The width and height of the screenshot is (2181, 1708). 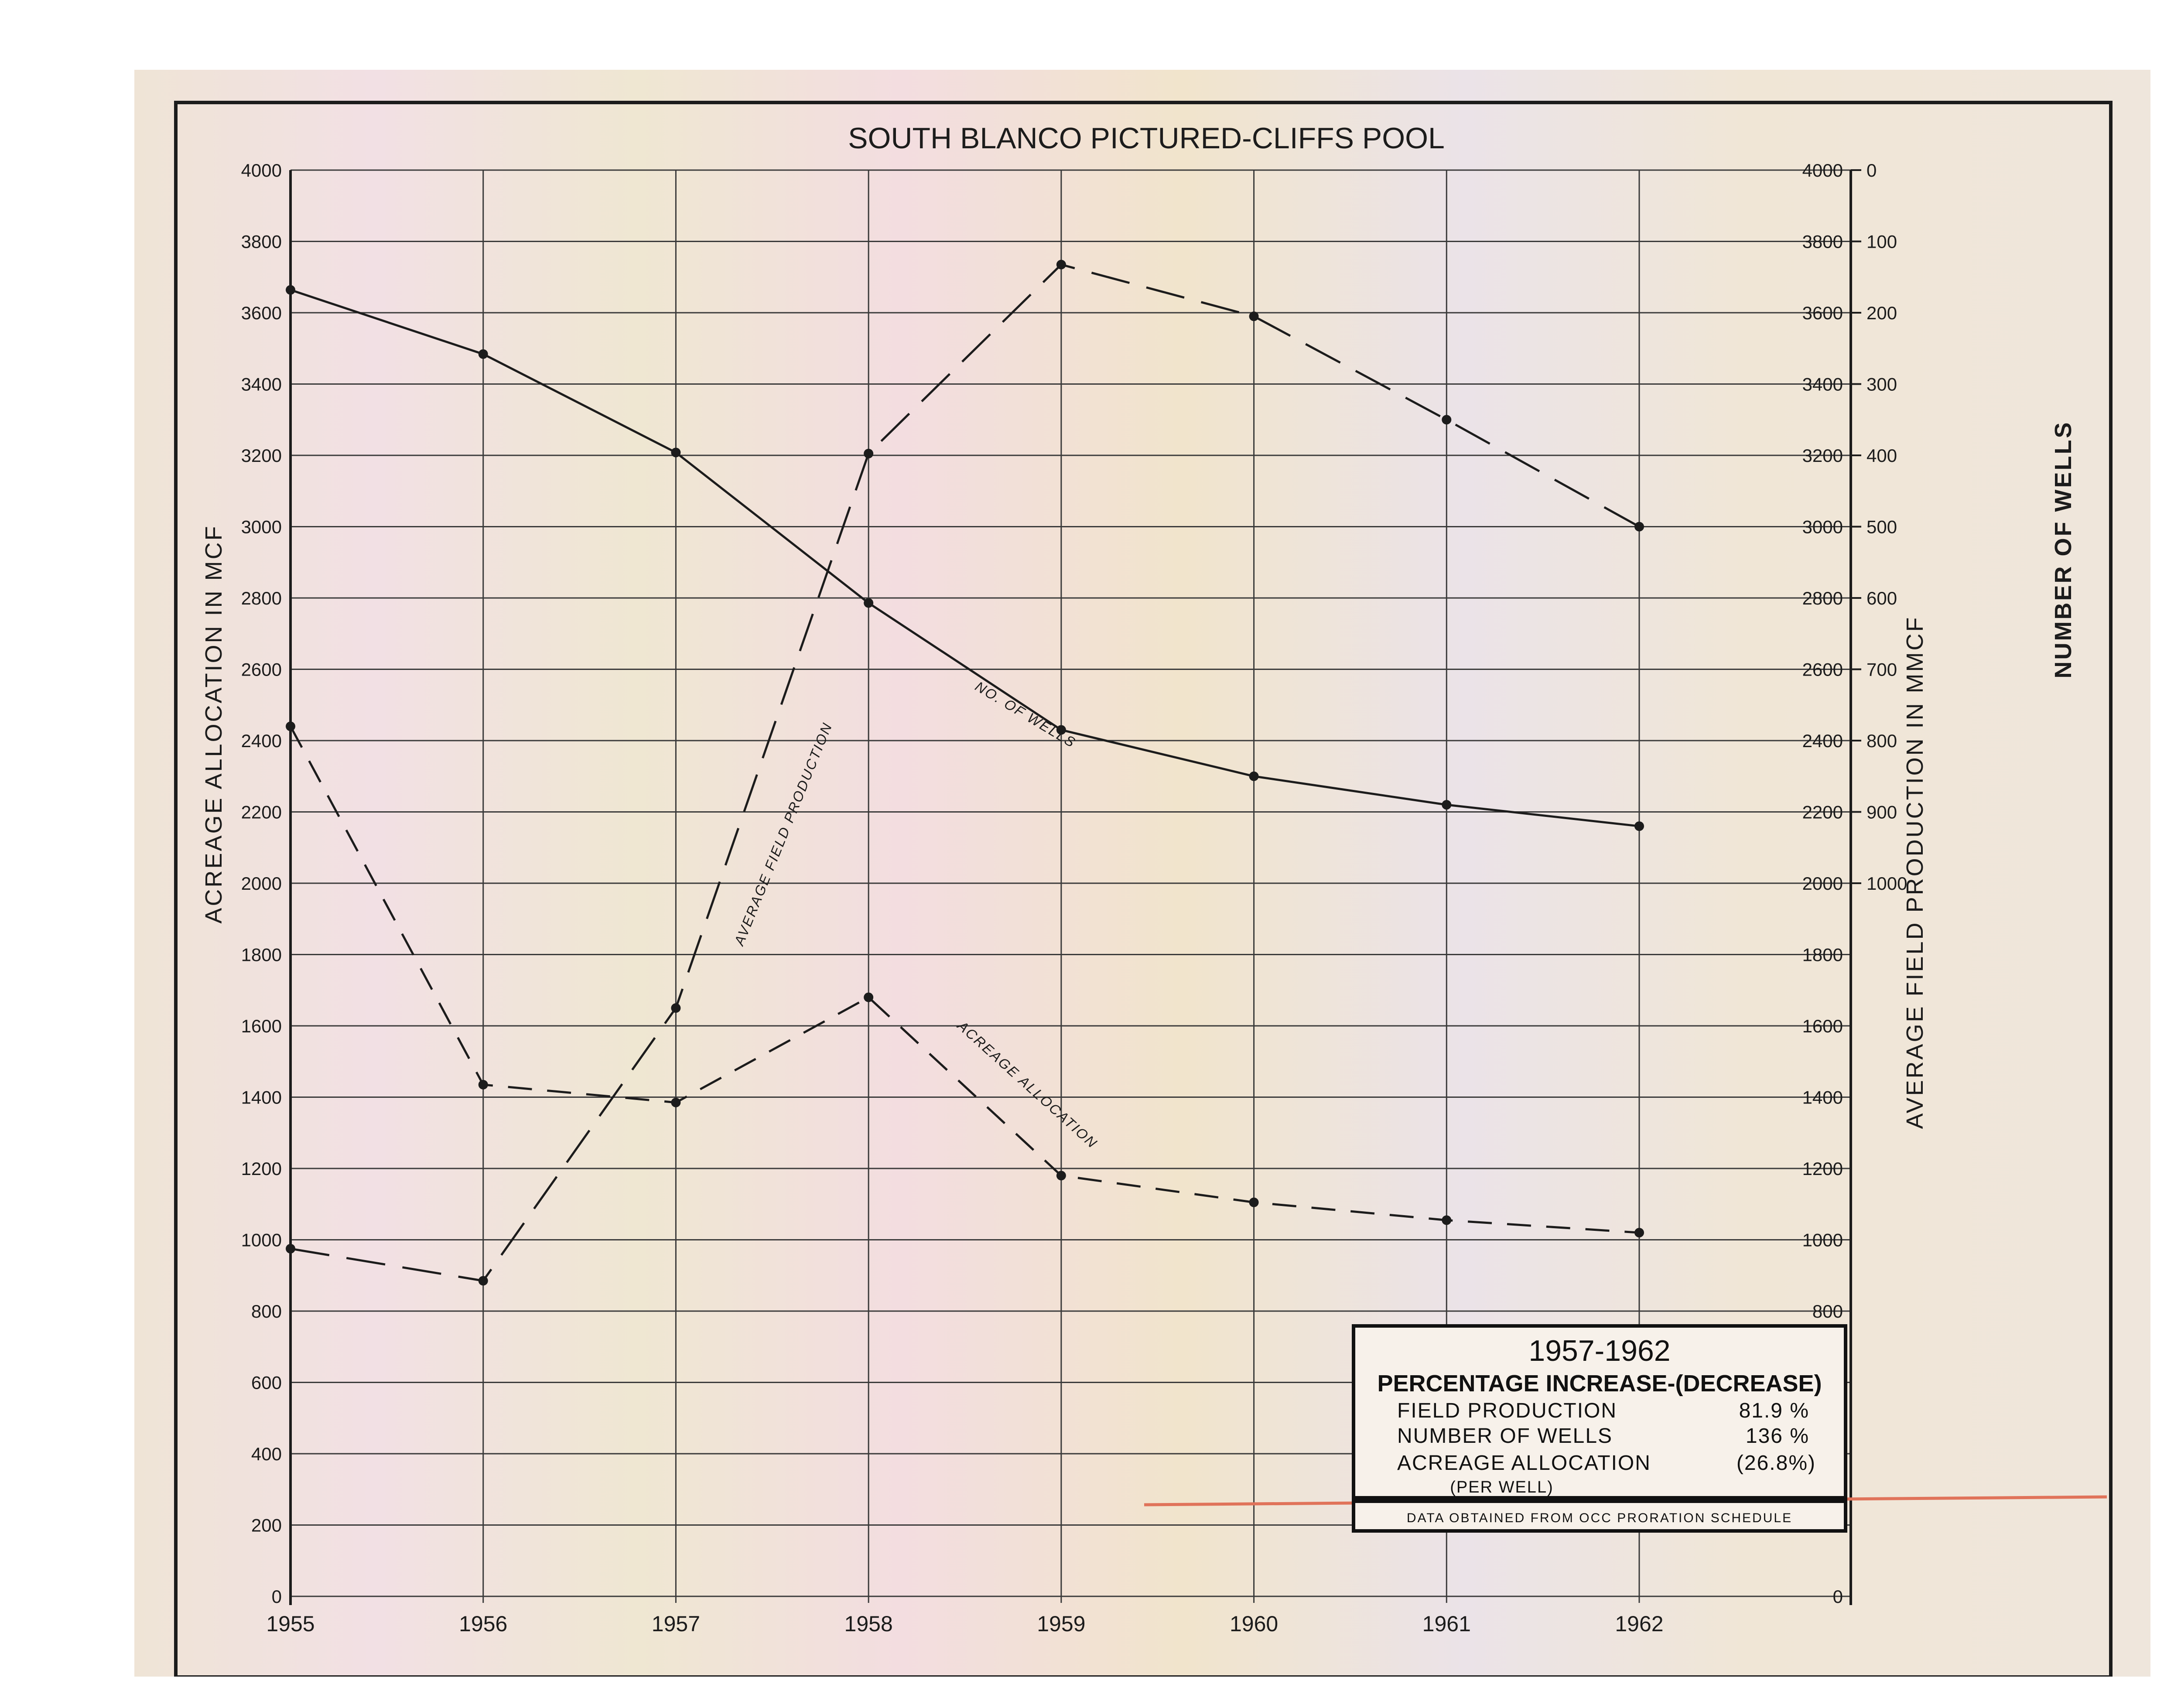 What do you see at coordinates (1872, 171) in the screenshot?
I see `right-axis-wells-tick-label: 0` at bounding box center [1872, 171].